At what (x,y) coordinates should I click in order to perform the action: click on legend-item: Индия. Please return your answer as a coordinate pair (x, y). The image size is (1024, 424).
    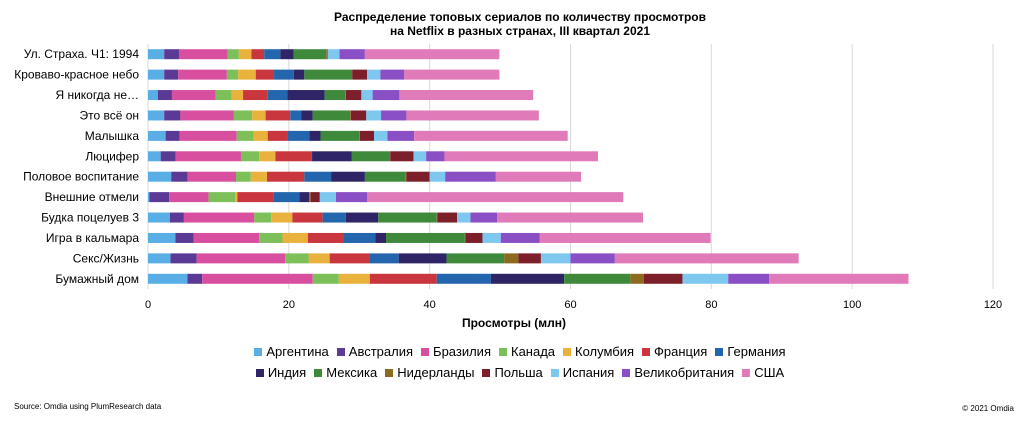
    Looking at the image, I should click on (280, 372).